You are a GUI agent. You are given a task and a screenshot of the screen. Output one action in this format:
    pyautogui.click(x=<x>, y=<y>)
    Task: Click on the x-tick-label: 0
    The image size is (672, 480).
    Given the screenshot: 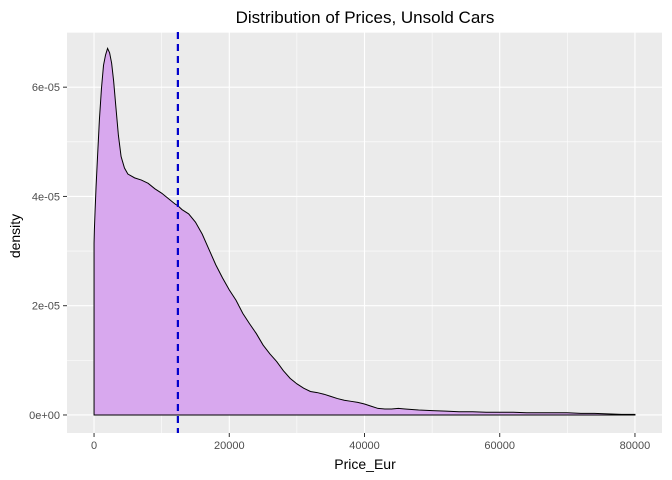 What is the action you would take?
    pyautogui.click(x=94, y=446)
    